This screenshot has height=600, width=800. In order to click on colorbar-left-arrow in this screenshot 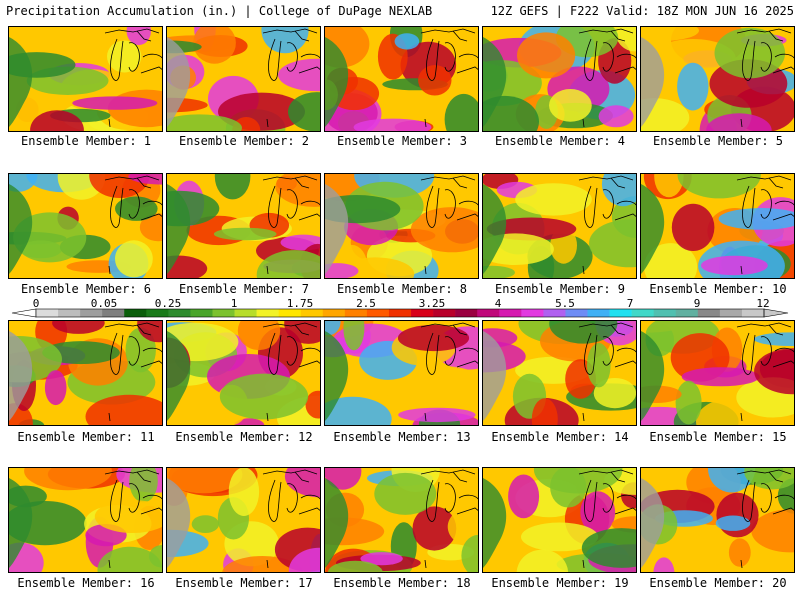, I will do `click(24, 313)`.